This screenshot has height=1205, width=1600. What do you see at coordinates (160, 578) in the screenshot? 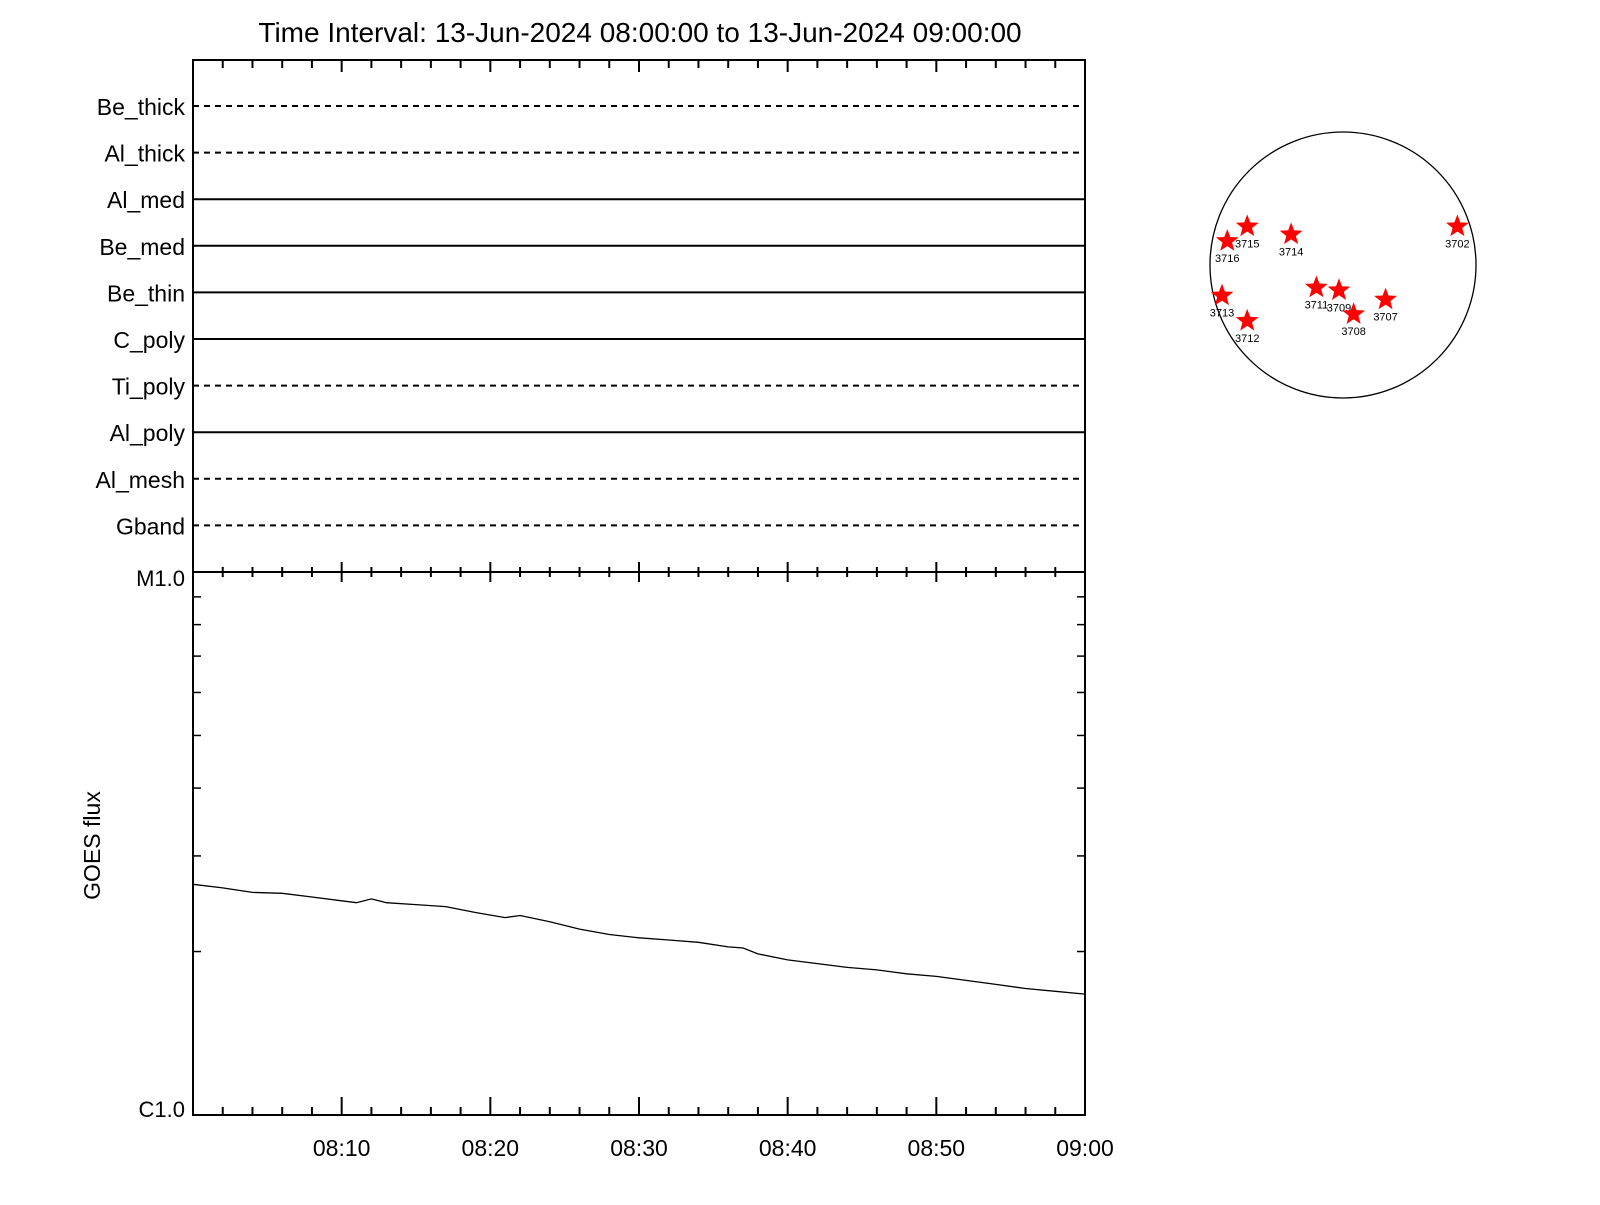
I see `y-tick-label: M1.0` at bounding box center [160, 578].